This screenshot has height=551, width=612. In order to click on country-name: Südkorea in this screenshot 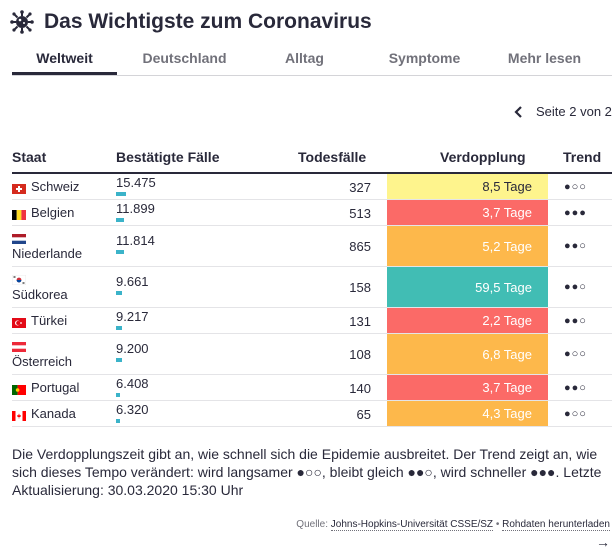, I will do `click(40, 294)`.